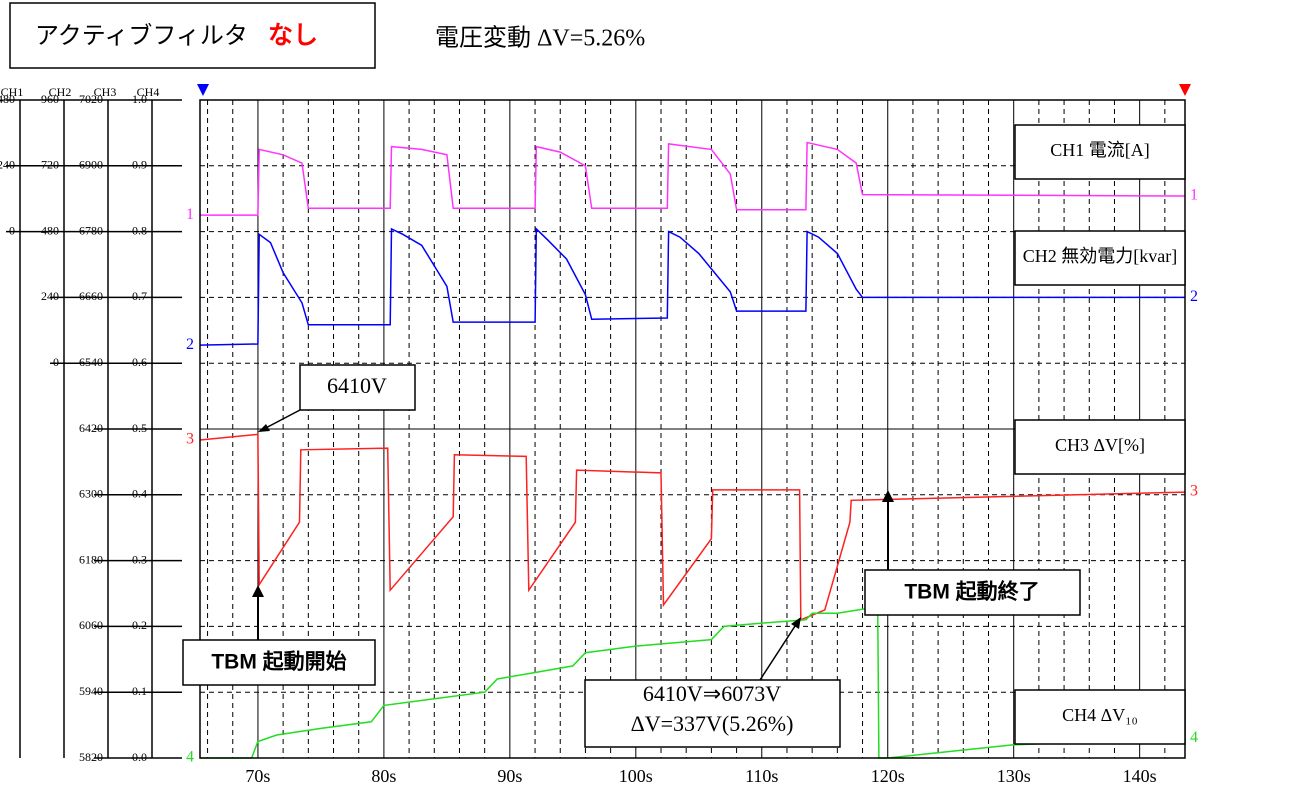 The width and height of the screenshot is (1293, 792). I want to click on x-tick-label: 140s, so click(1140, 776).